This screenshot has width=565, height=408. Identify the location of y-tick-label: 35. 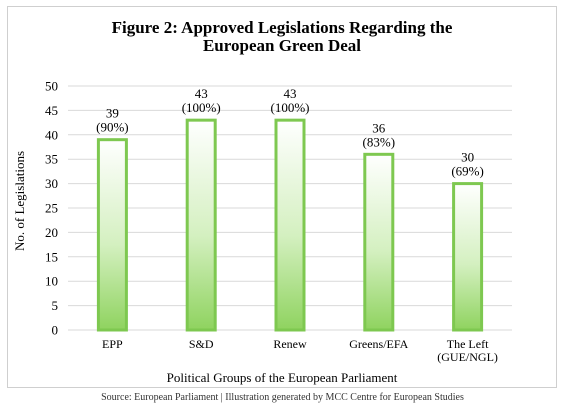
(51, 159).